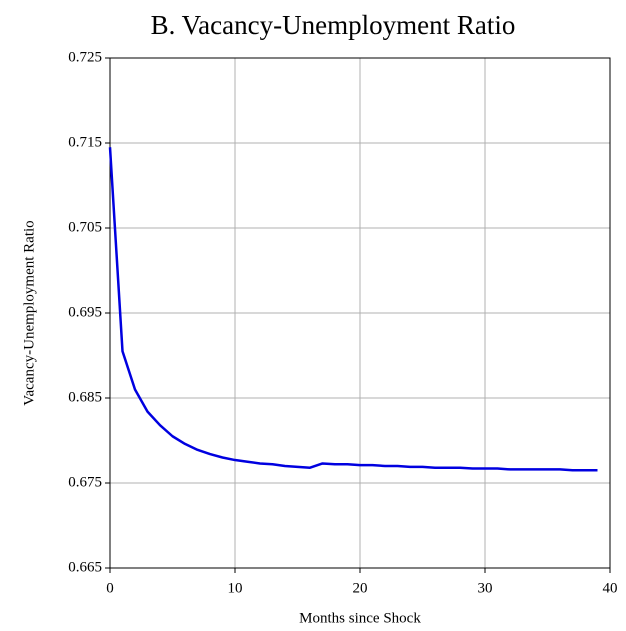 This screenshot has height=631, width=626. I want to click on x-tick-label: 20, so click(360, 588).